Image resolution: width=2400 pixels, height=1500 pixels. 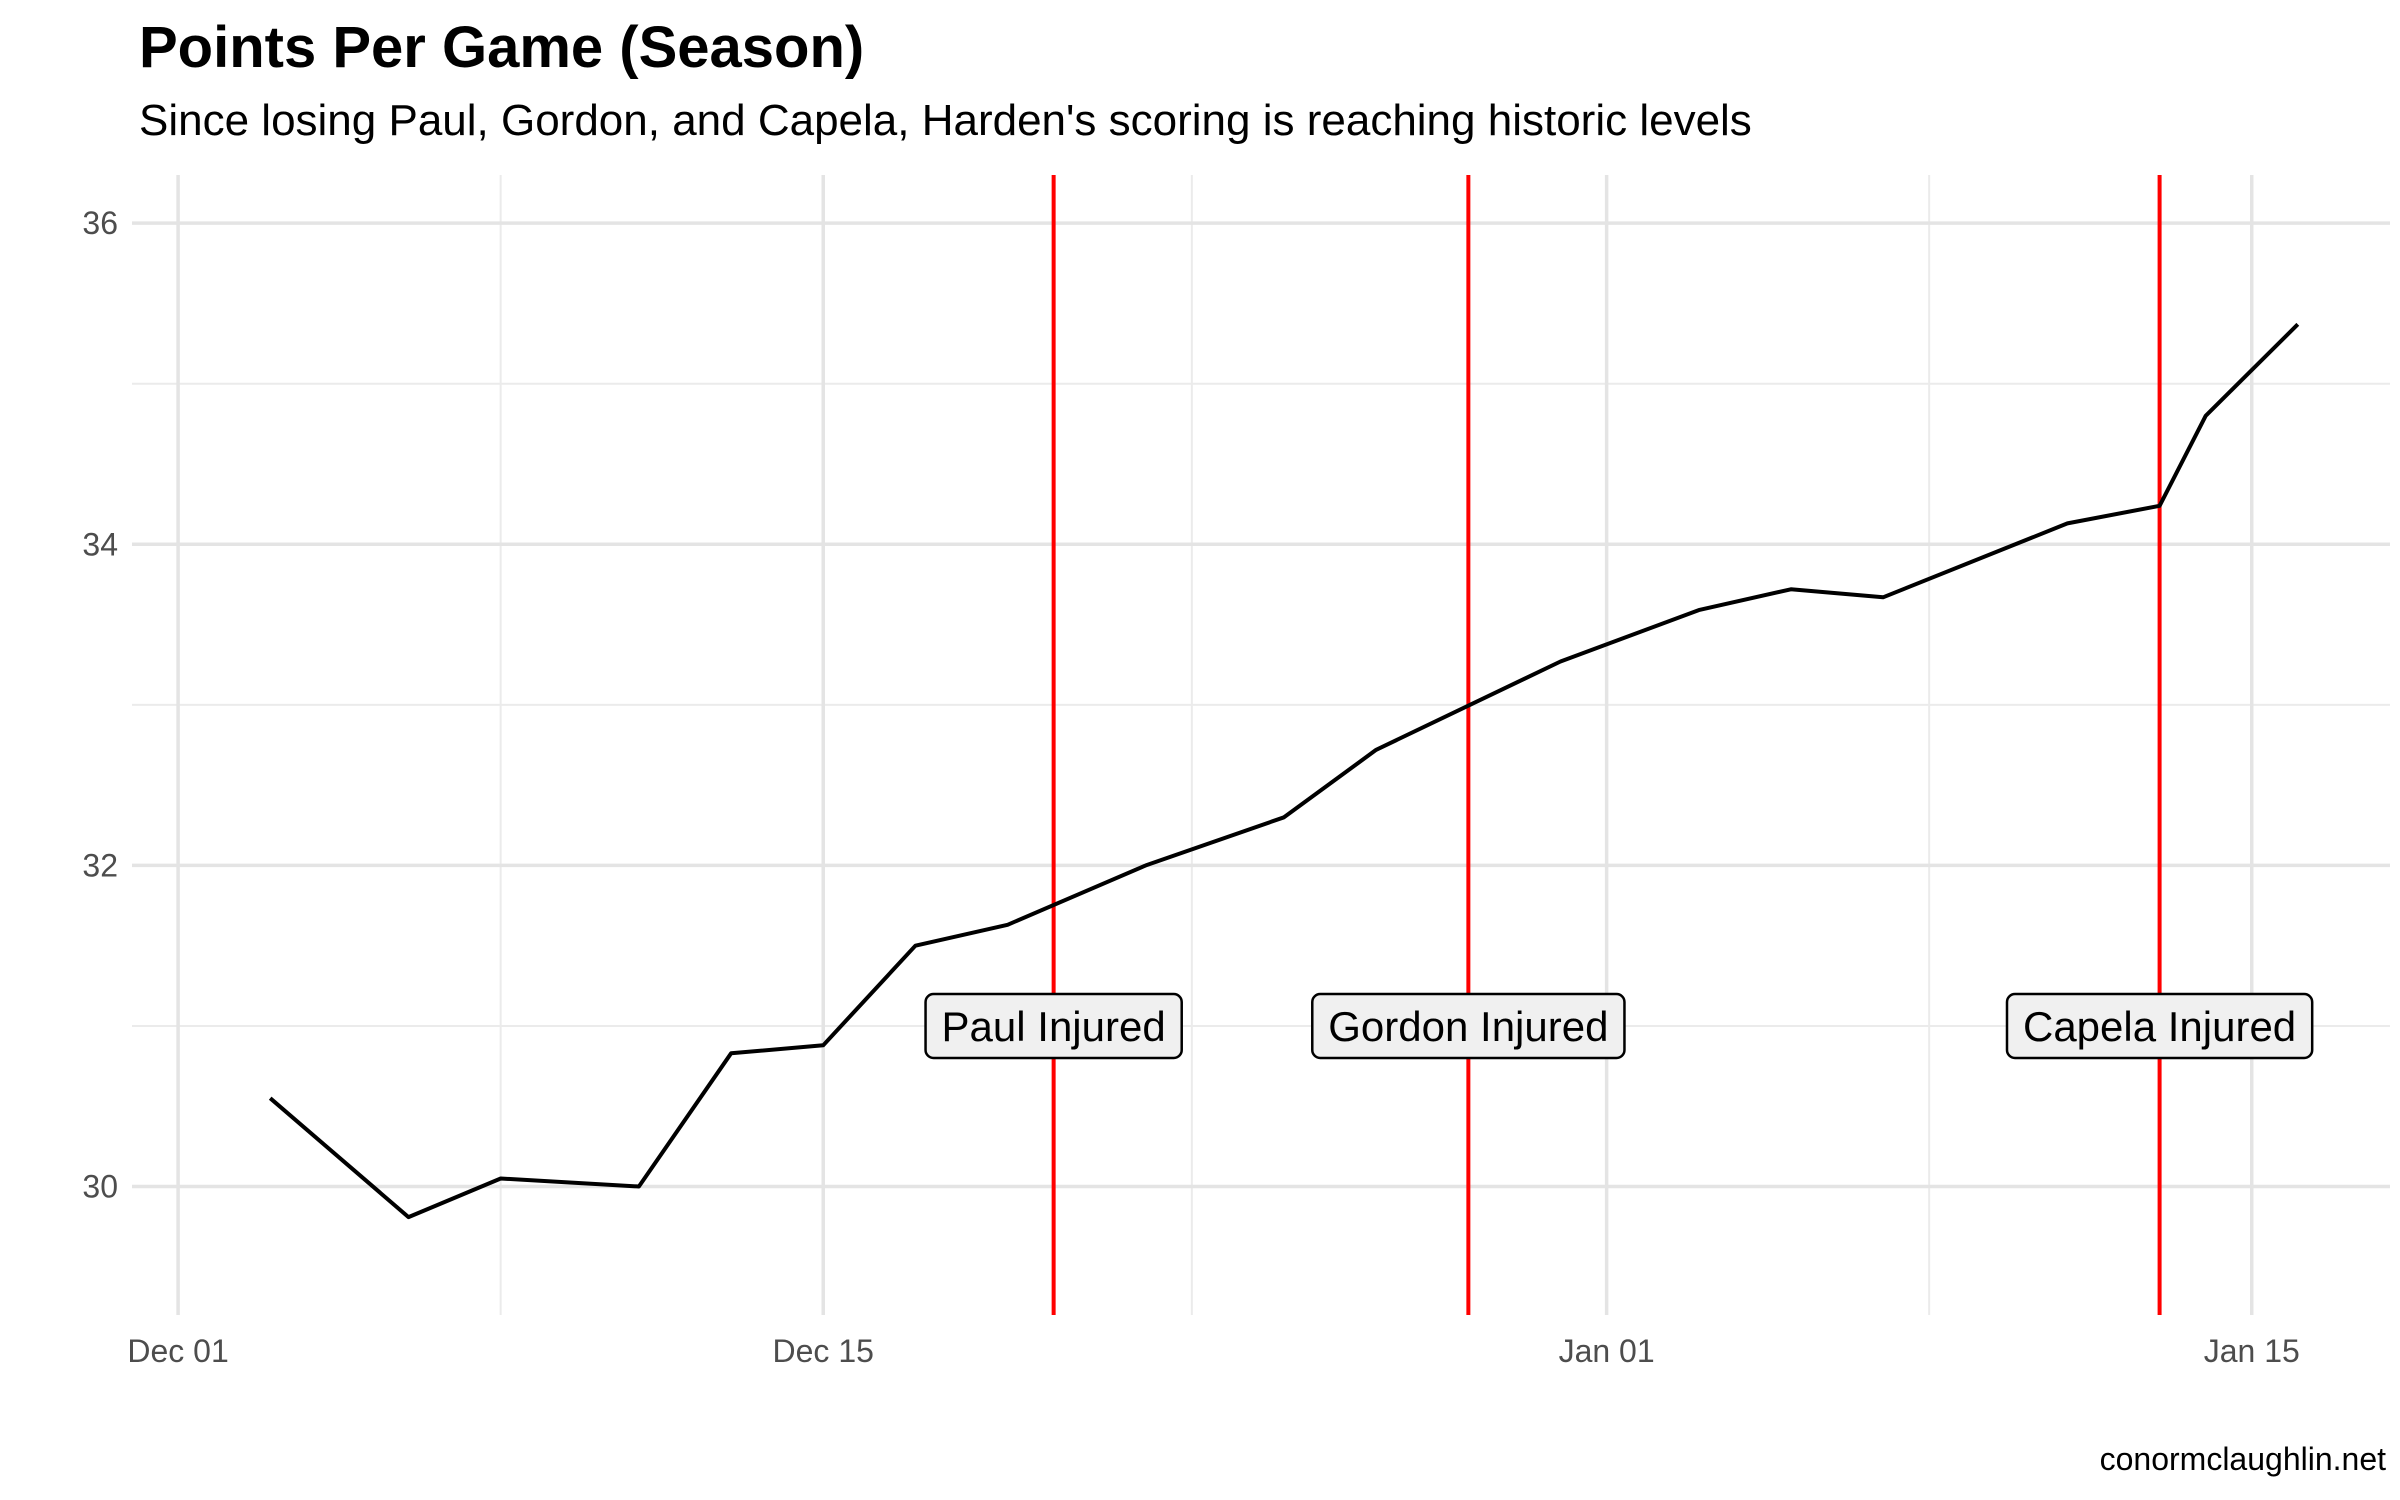 I want to click on chart-caption: conormclaughlin.net, so click(x=2242, y=1459).